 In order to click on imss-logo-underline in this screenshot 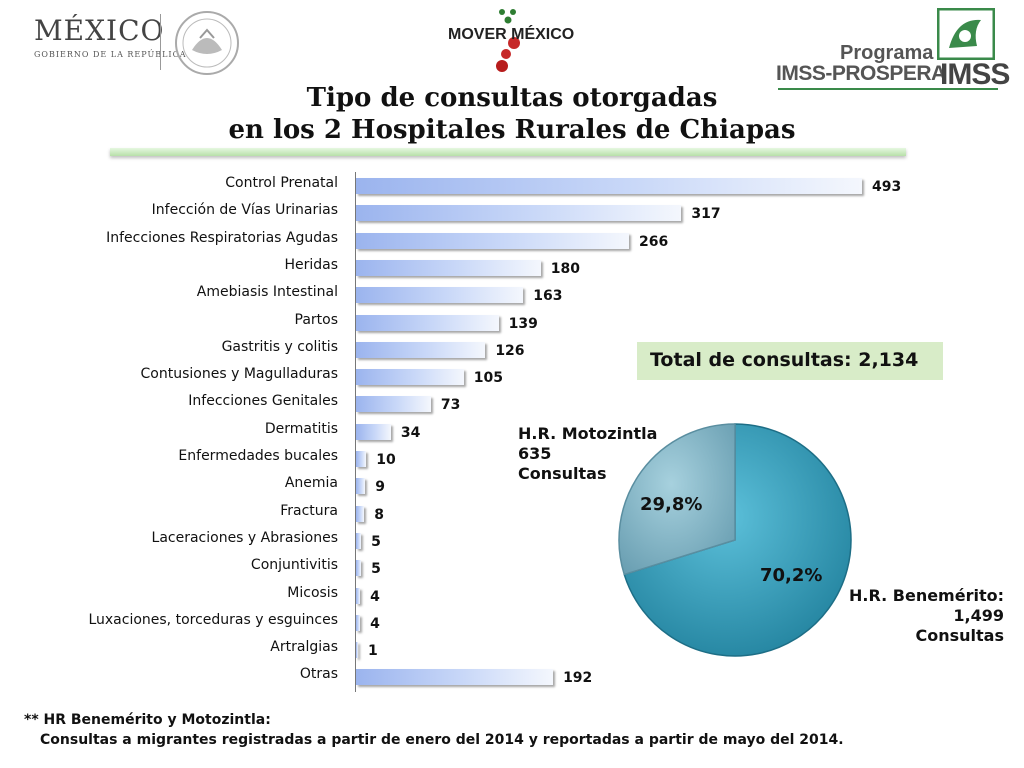, I will do `click(888, 89)`.